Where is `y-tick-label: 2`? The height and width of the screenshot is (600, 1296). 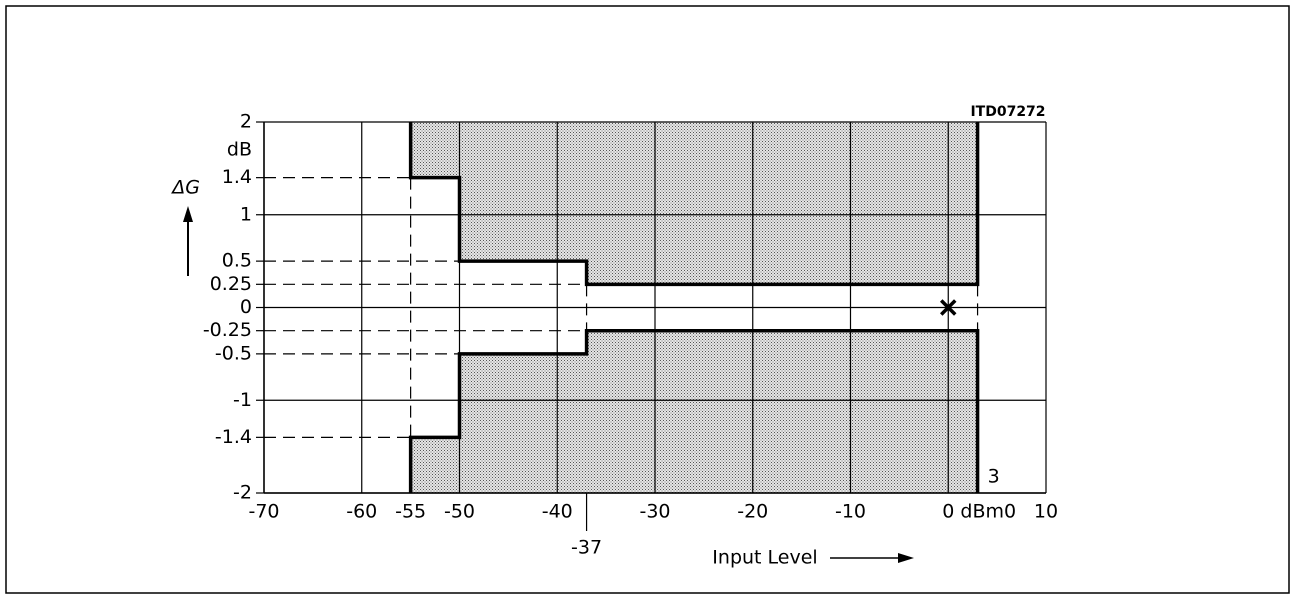
y-tick-label: 2 is located at coordinates (246, 122).